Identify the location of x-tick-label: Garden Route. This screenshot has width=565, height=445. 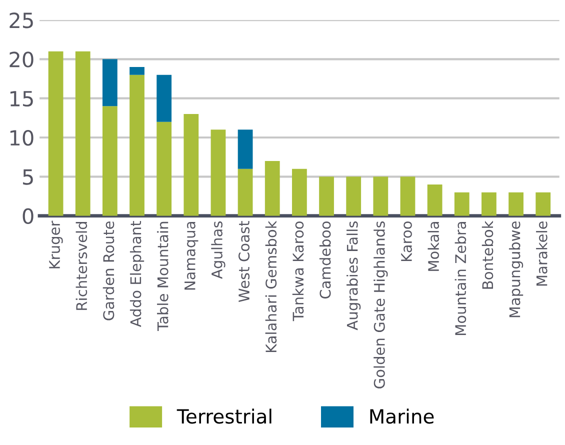
(108, 270).